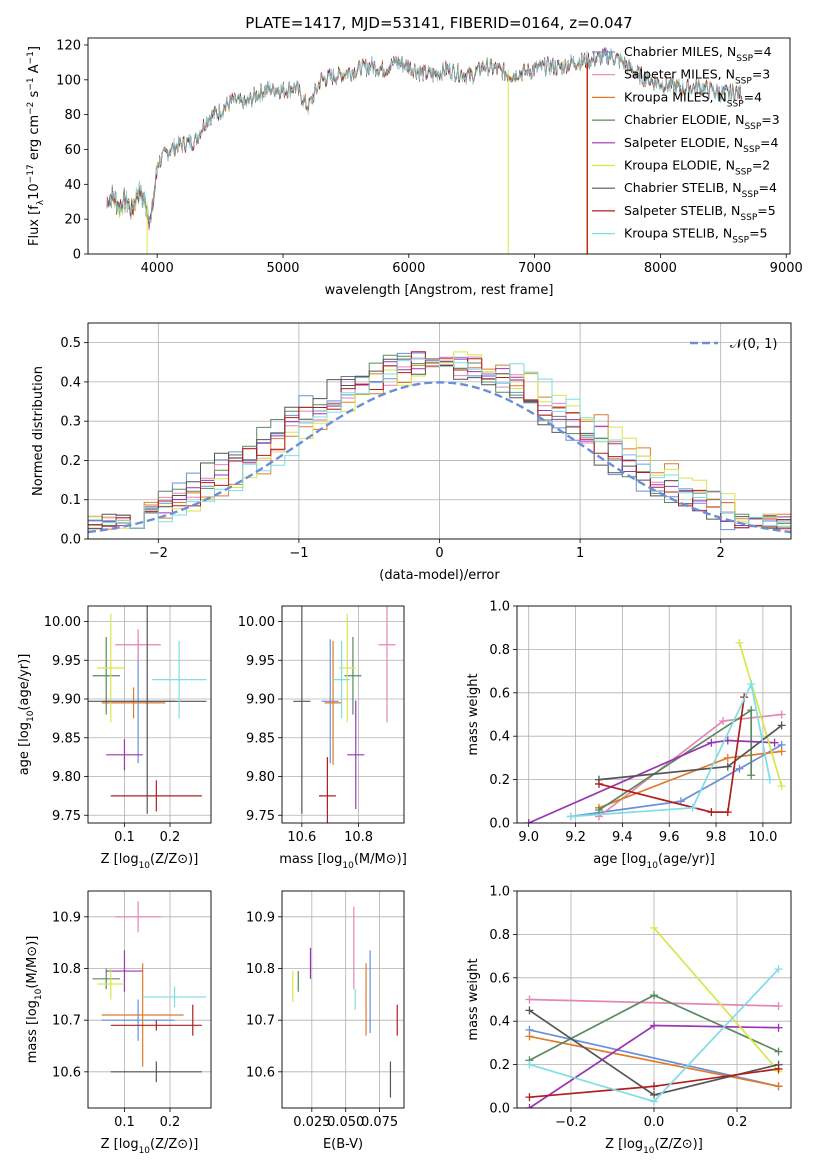 The height and width of the screenshot is (1170, 819). What do you see at coordinates (311, 1122) in the screenshot?
I see `x-tick-label: 0.025` at bounding box center [311, 1122].